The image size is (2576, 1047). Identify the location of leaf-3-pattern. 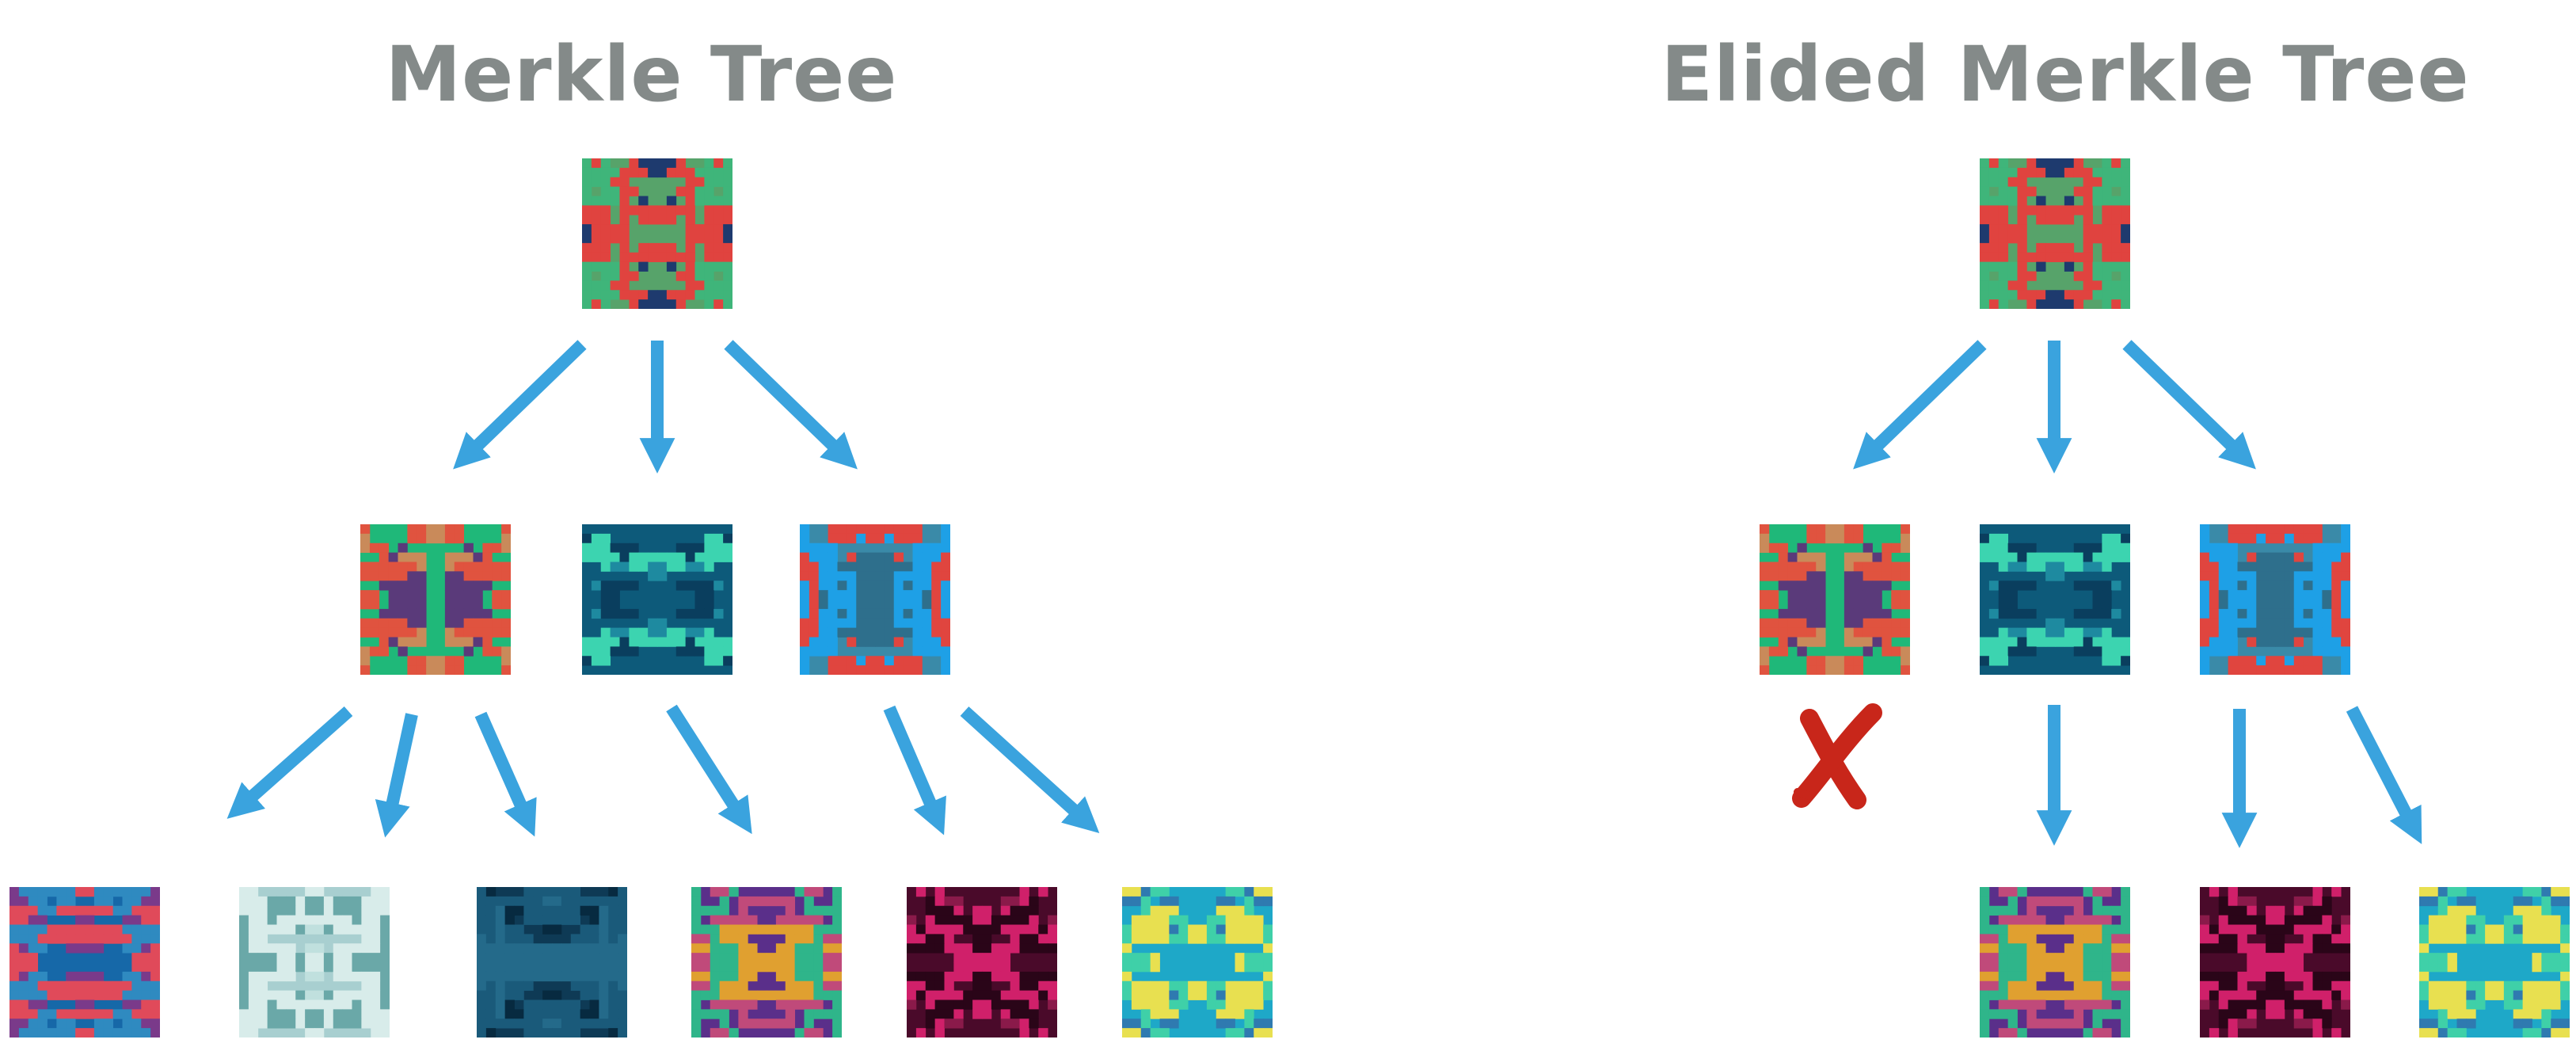
(552, 962).